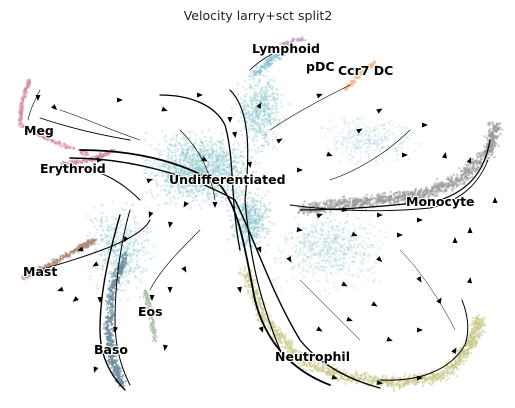 The height and width of the screenshot is (408, 515). I want to click on cluster-label-ccr7-dc: Ccr7 DC, so click(365, 70).